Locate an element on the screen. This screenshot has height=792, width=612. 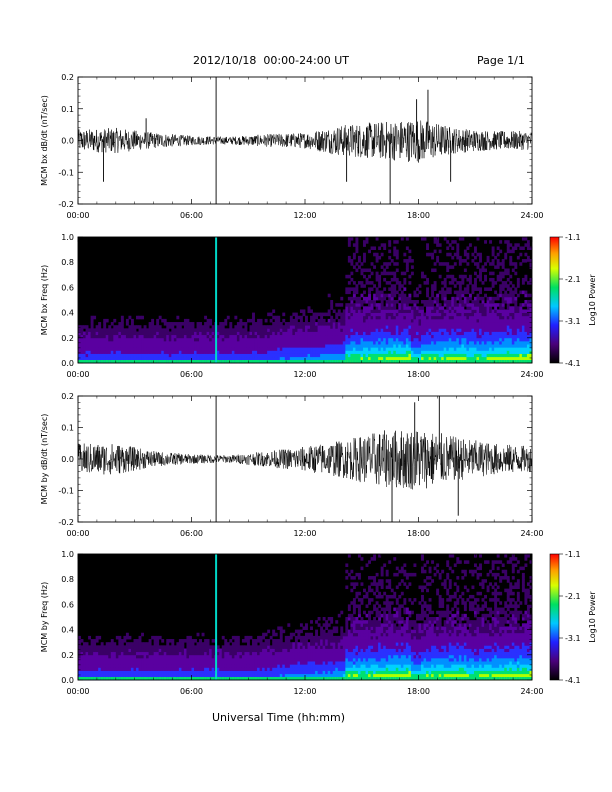
dbdt-series-line is located at coordinates (305, 460).